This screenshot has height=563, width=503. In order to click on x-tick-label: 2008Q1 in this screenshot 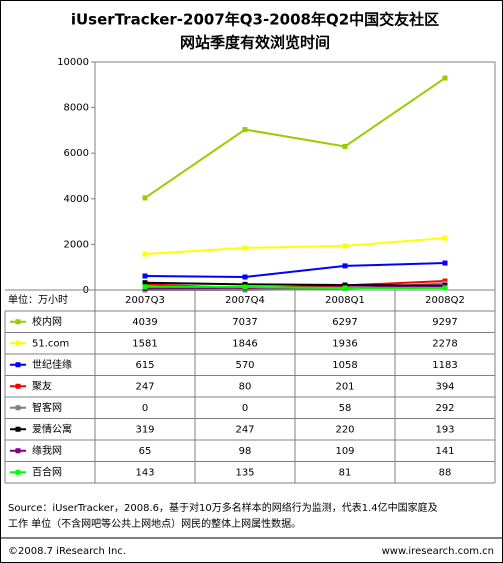, I will do `click(345, 300)`.